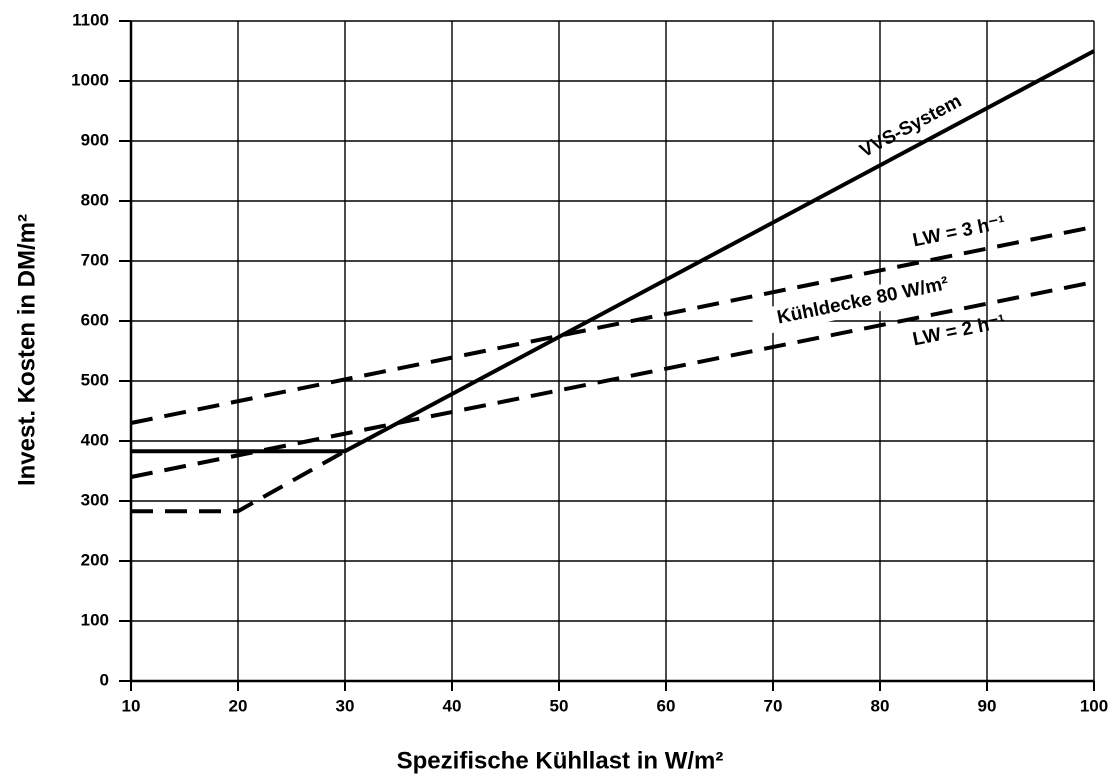 This screenshot has width=1118, height=779. I want to click on y-tick-label: 500, so click(95, 379).